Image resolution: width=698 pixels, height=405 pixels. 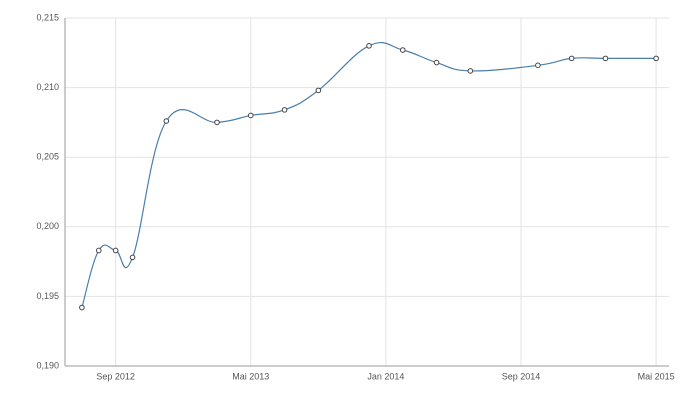 What do you see at coordinates (385, 376) in the screenshot?
I see `x-tick-label: Jan 2014` at bounding box center [385, 376].